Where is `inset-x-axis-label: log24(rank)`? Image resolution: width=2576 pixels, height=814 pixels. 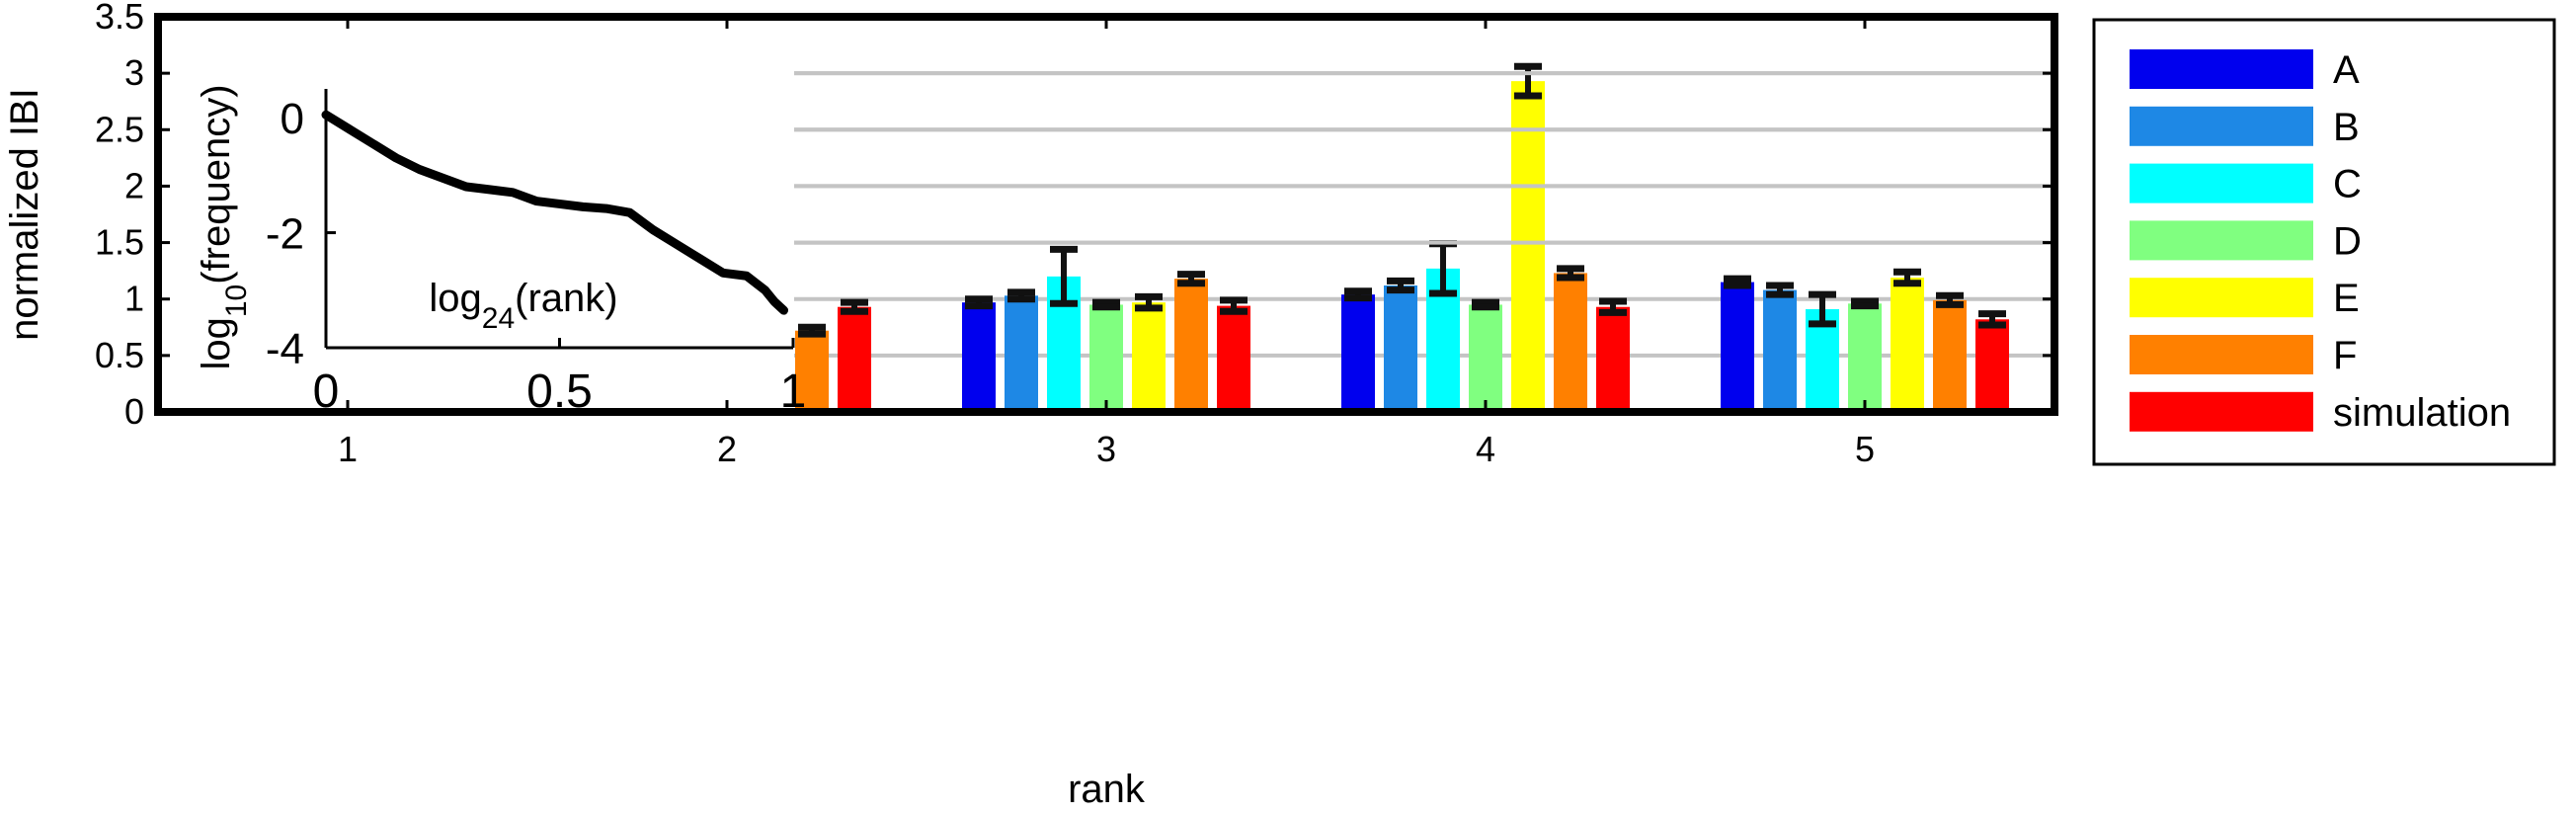 inset-x-axis-label: log24(rank) is located at coordinates (523, 306).